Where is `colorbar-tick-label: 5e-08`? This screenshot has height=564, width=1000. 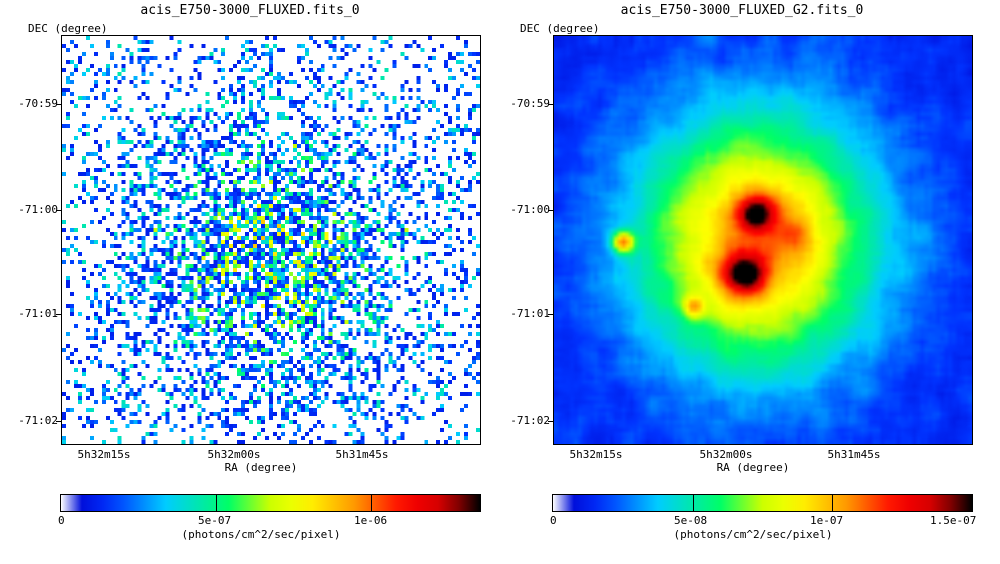 colorbar-tick-label: 5e-08 is located at coordinates (691, 520).